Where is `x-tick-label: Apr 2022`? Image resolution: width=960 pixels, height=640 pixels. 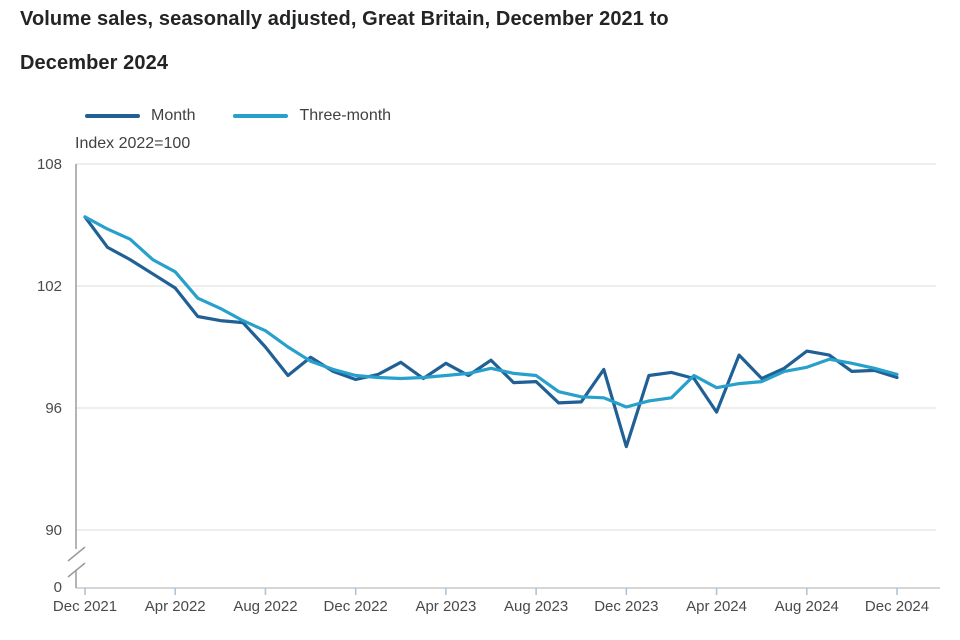
x-tick-label: Apr 2022 is located at coordinates (175, 606).